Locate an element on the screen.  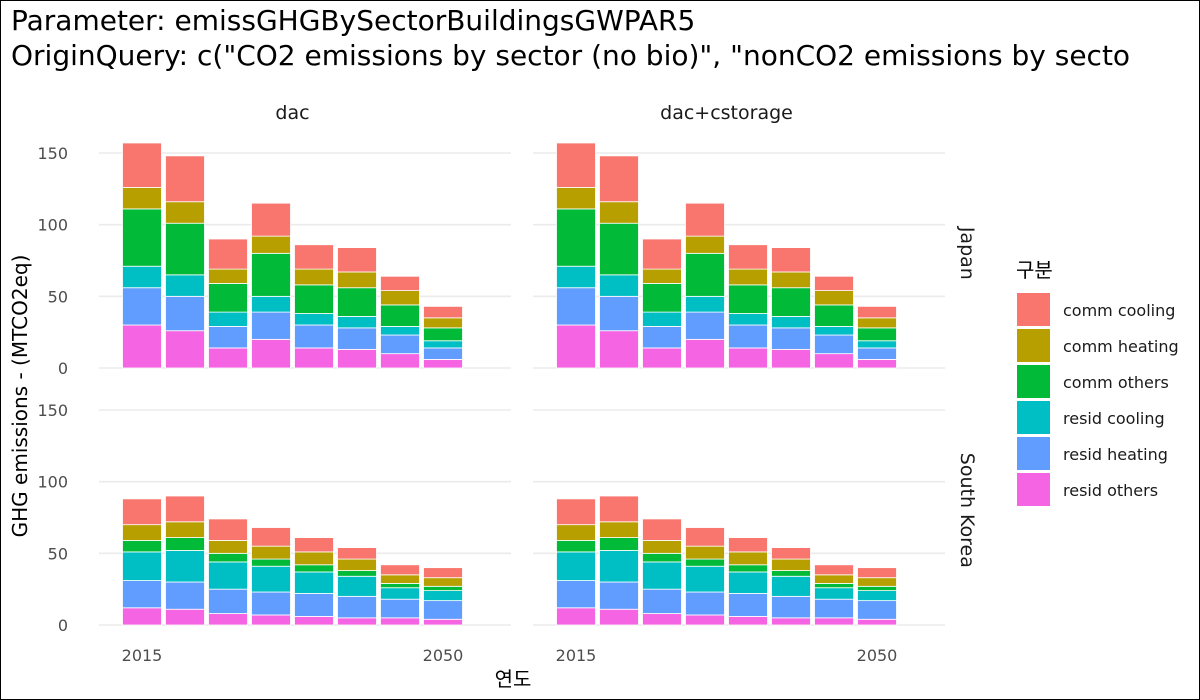
bar-dac-south-korea-2035-resid-cooling is located at coordinates (314, 582).